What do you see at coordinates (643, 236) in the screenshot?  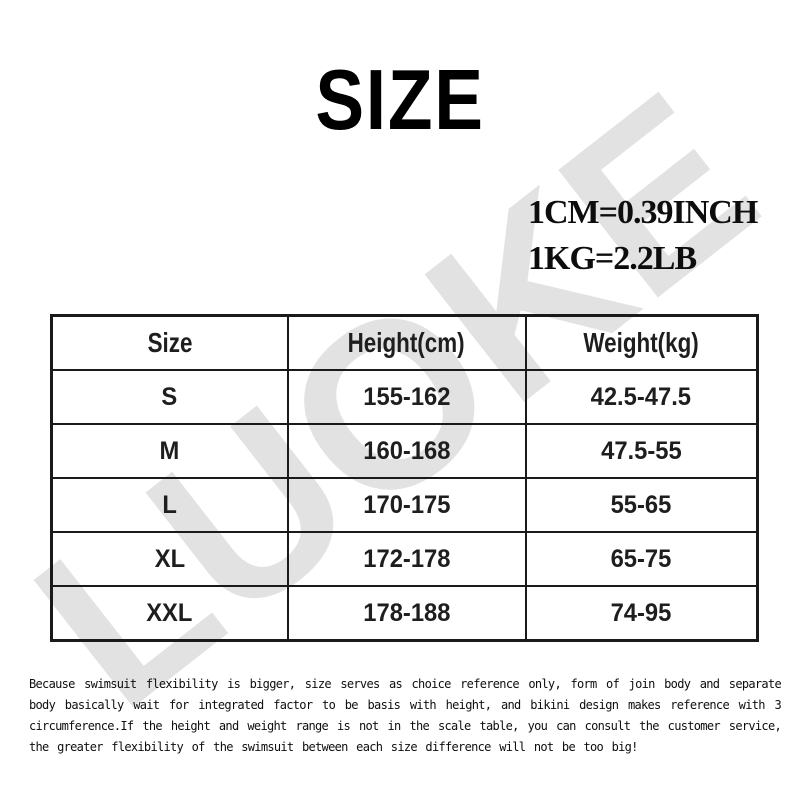 I see `unit-conversion-note: 1CM=0.39INCH 1KG=2.2LB` at bounding box center [643, 236].